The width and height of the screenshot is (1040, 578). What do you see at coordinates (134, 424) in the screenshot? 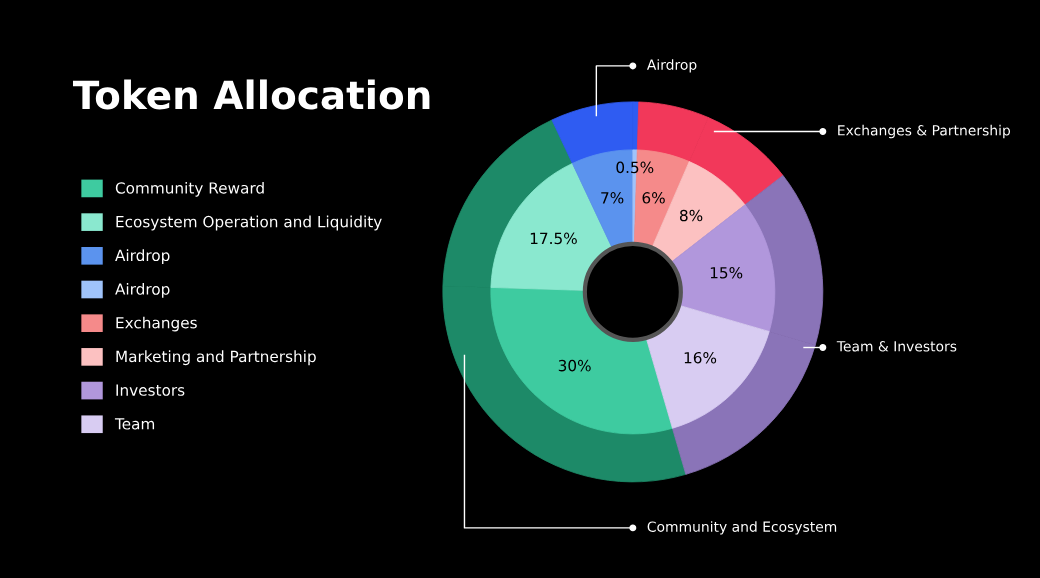
I see `legend-label: Team` at bounding box center [134, 424].